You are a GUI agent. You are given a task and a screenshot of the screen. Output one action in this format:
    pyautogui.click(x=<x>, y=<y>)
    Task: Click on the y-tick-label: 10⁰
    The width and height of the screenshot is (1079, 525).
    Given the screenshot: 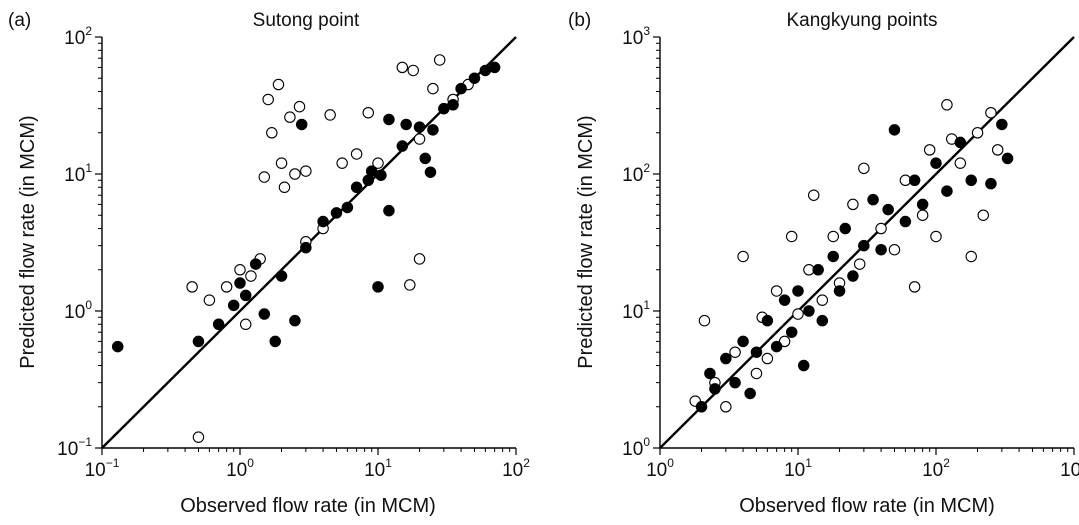 What is the action you would take?
    pyautogui.click(x=78, y=310)
    